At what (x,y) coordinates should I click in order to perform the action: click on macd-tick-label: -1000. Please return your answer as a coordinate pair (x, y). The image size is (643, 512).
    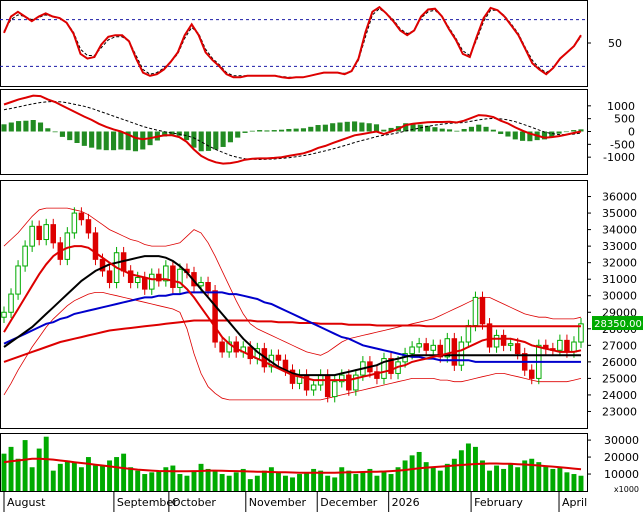
    Looking at the image, I should click on (619, 157).